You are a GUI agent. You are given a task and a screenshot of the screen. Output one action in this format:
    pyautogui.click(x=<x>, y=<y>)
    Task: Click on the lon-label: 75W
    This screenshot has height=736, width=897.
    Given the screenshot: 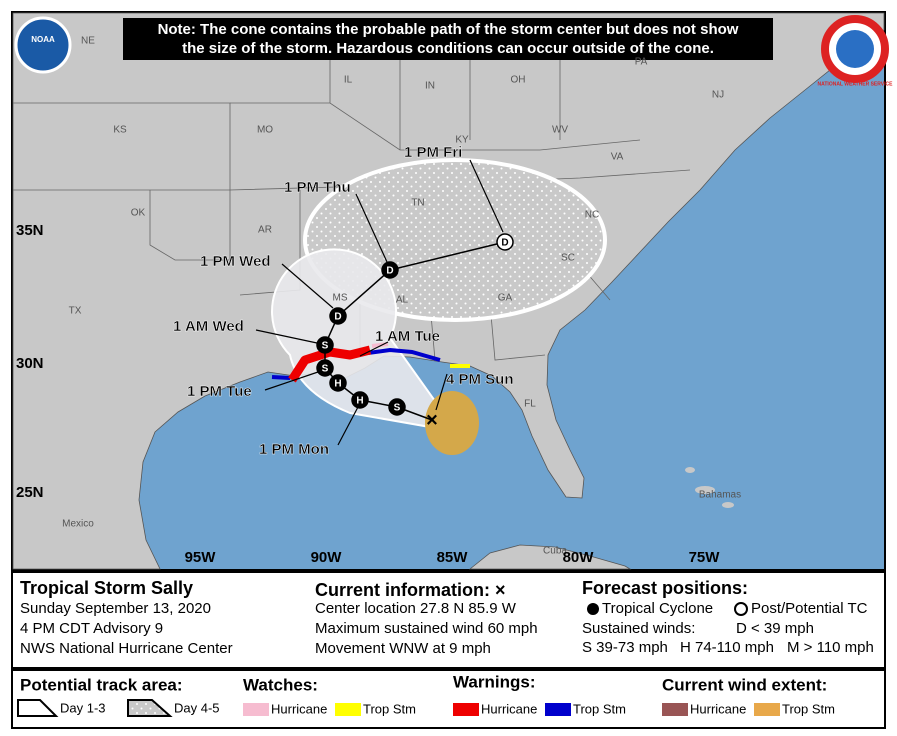 What is the action you would take?
    pyautogui.click(x=705, y=557)
    